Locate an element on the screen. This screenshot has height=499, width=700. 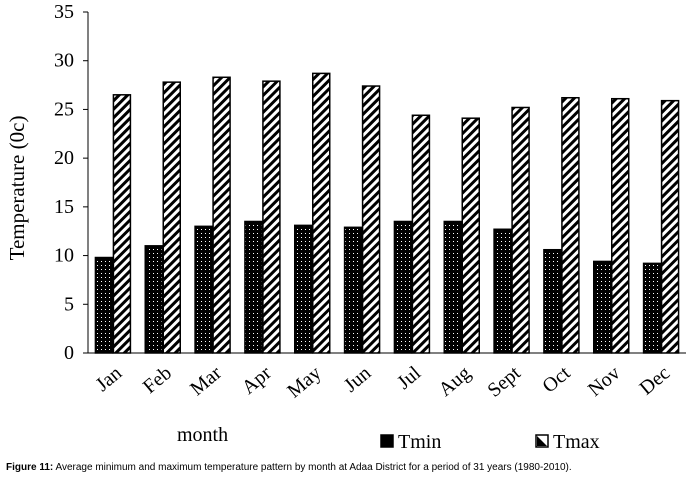
bar-tmin-jul is located at coordinates (403, 287).